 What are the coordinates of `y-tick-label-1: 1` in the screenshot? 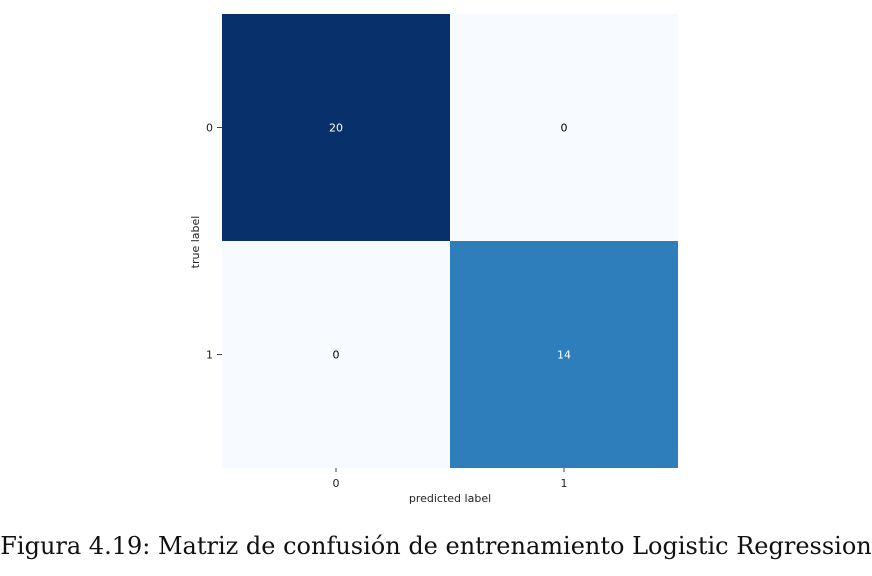 It's located at (209, 355).